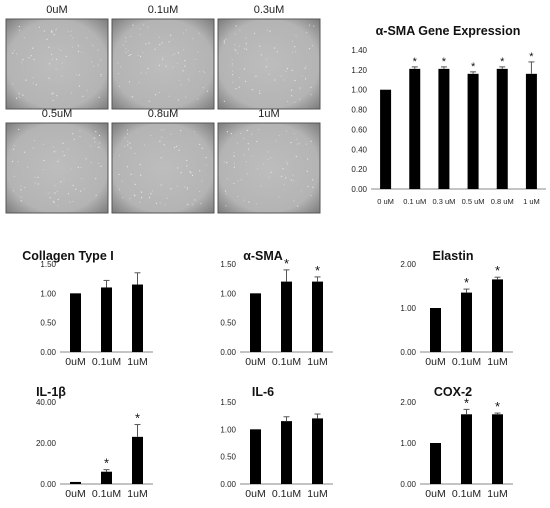 The height and width of the screenshot is (508, 550). What do you see at coordinates (453, 392) in the screenshot?
I see `chart-title: COX-2` at bounding box center [453, 392].